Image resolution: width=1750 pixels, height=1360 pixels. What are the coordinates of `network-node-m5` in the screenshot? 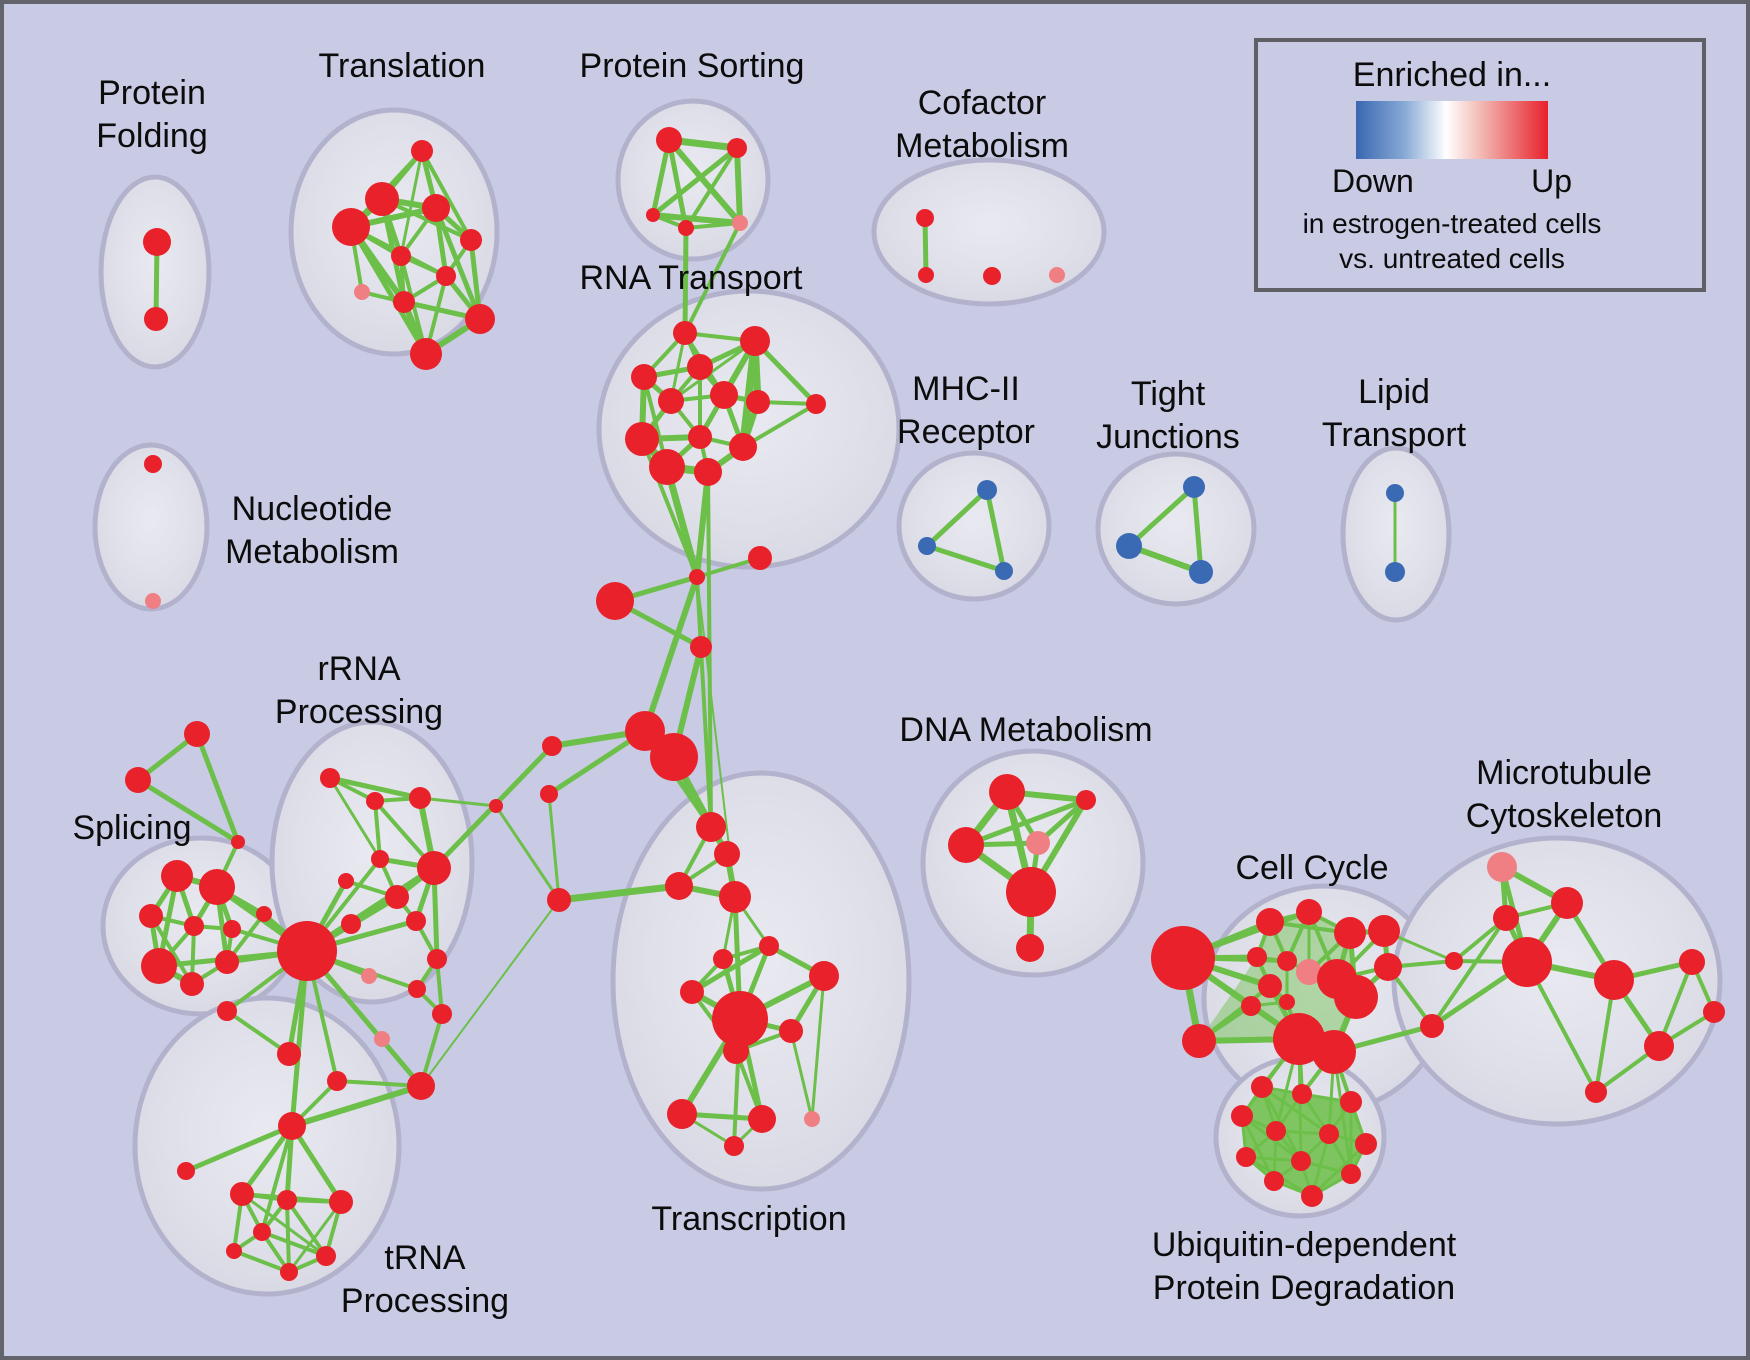 It's located at (1614, 980).